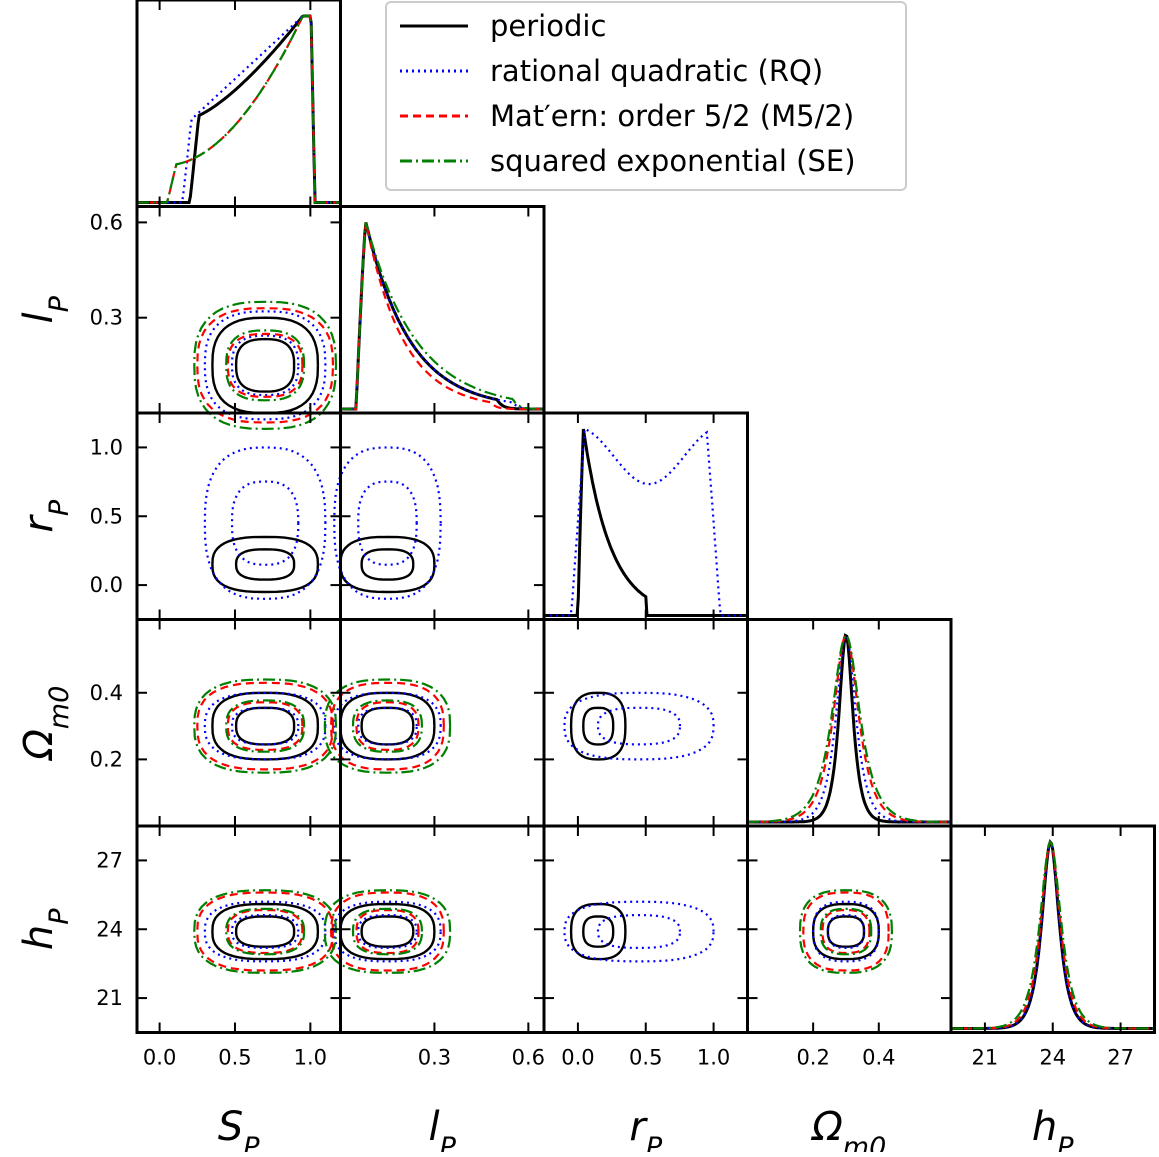 This screenshot has width=1159, height=1157. I want to click on contour-h-l-RQ-inner, so click(387, 931).